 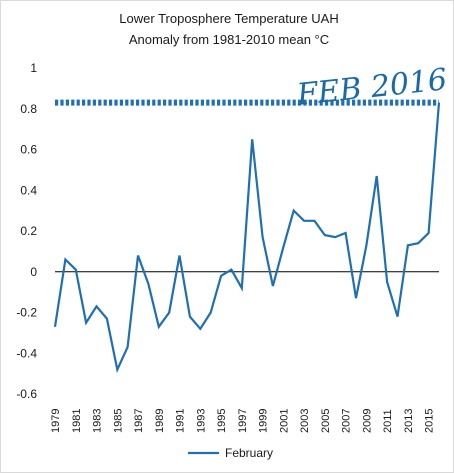 I want to click on x-tick-label: 1991, so click(x=181, y=421).